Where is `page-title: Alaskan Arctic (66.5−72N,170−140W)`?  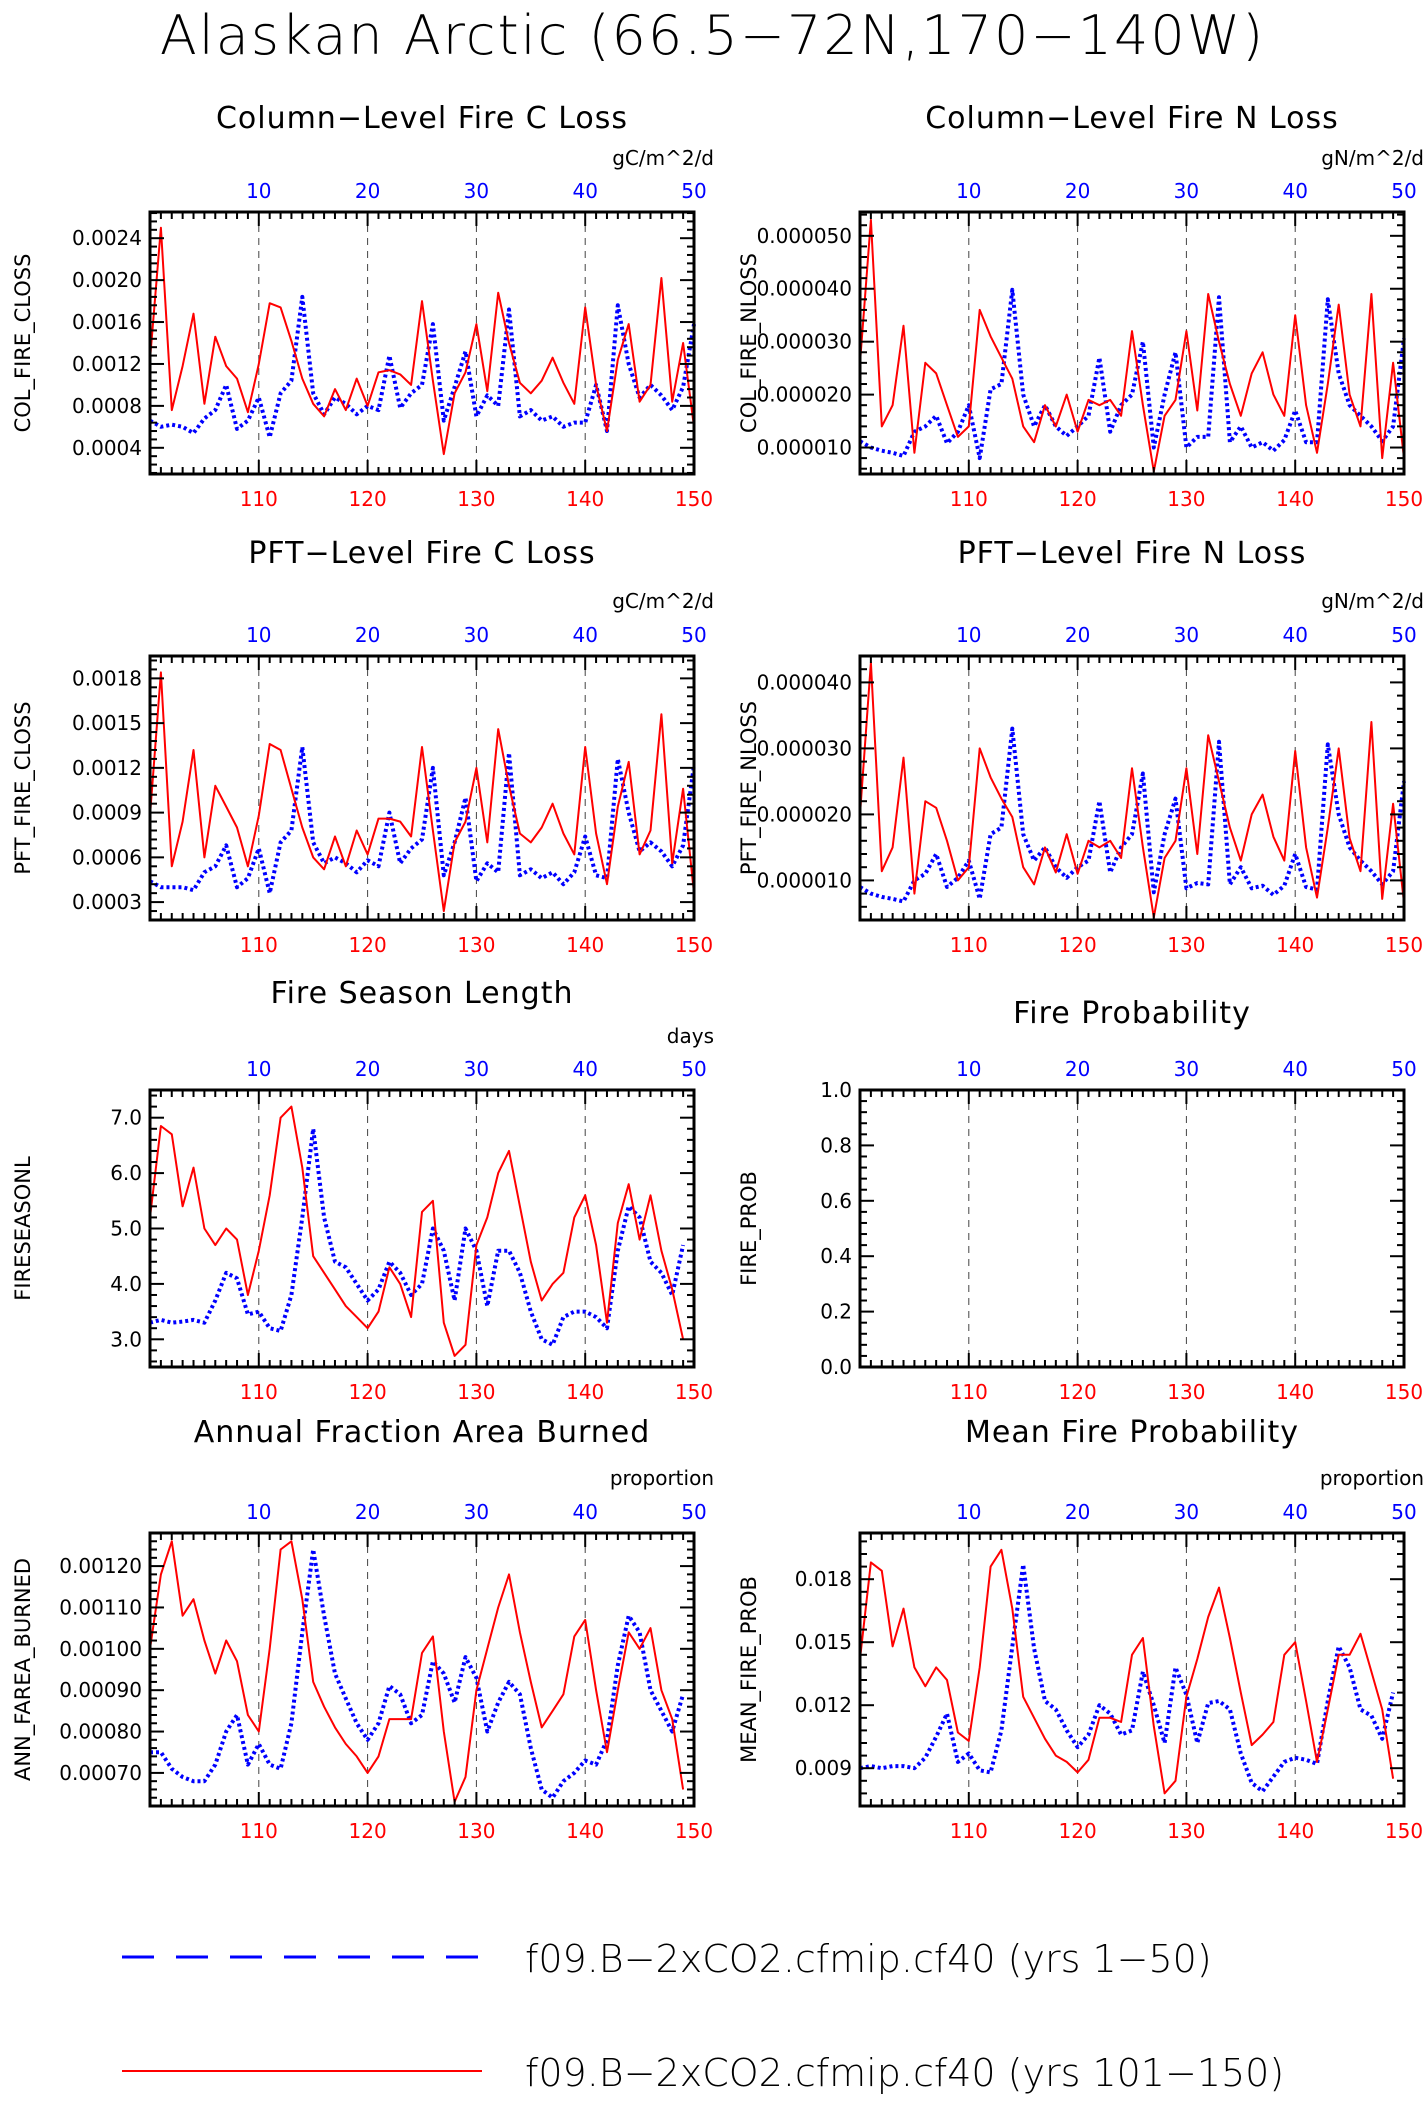 page-title: Alaskan Arctic (66.5−72N,170−140W) is located at coordinates (712, 35).